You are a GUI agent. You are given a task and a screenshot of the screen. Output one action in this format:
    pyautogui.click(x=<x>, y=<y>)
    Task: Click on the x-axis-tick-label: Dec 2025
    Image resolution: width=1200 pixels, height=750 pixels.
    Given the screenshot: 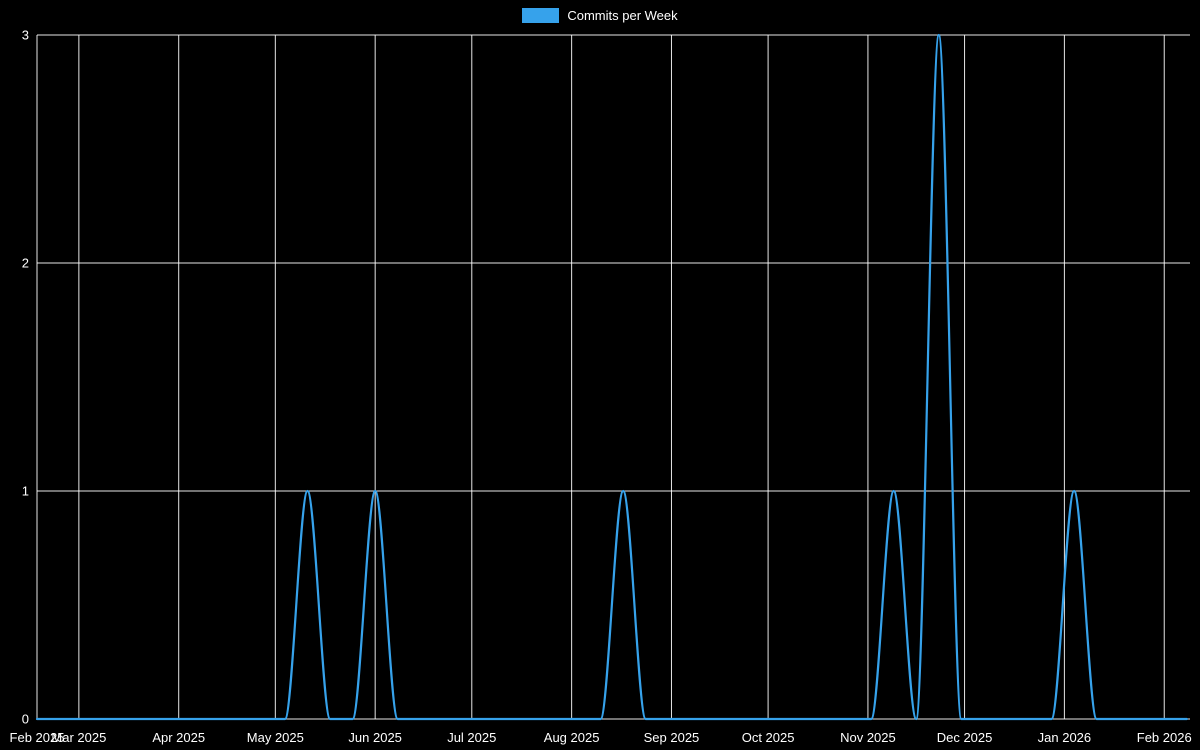 What is the action you would take?
    pyautogui.click(x=965, y=737)
    